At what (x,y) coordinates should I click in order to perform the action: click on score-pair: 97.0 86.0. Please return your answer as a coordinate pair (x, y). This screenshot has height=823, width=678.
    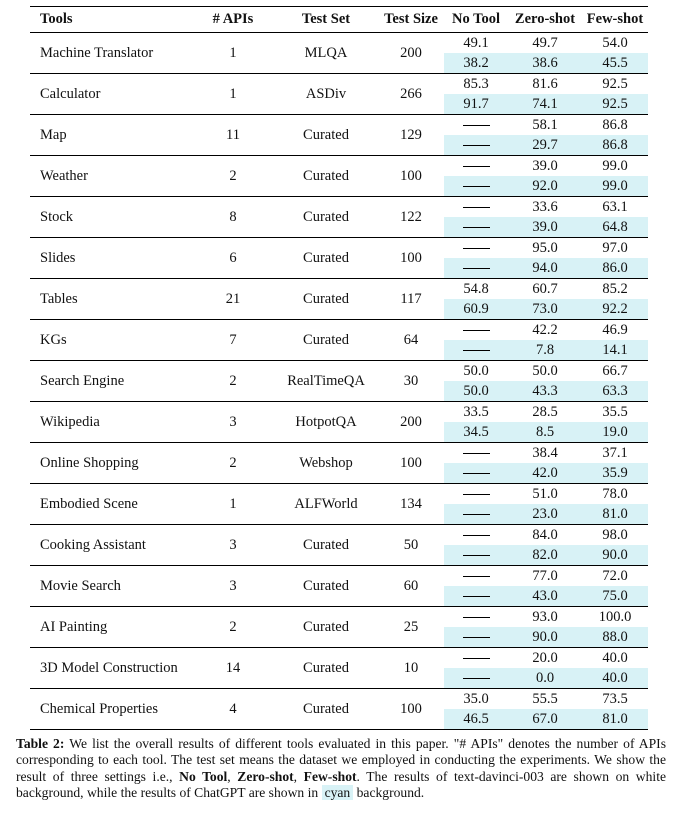
    Looking at the image, I should click on (615, 258).